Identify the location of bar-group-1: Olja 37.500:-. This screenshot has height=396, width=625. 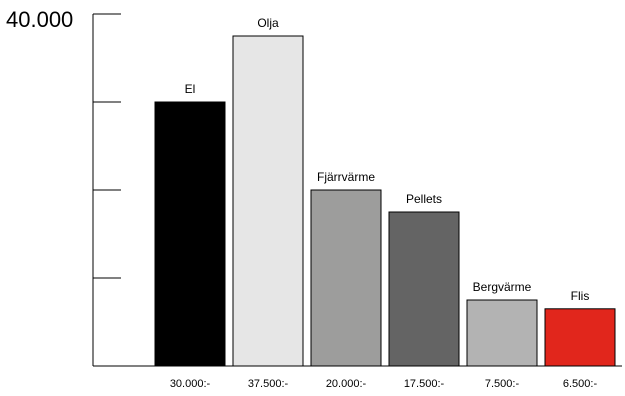
(268, 203).